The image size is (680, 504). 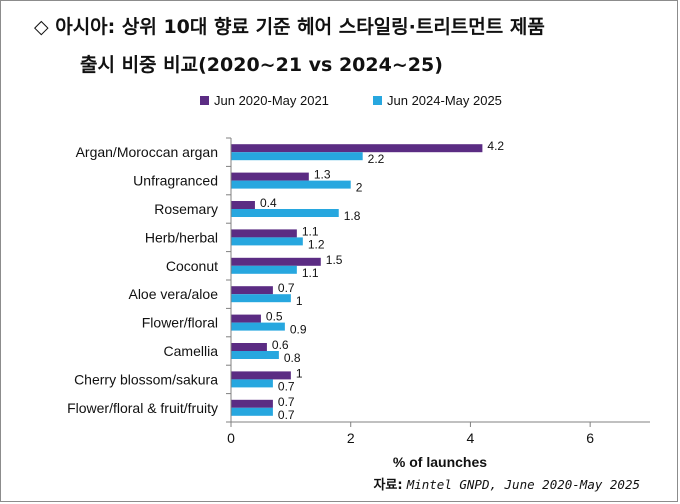 What do you see at coordinates (351, 438) in the screenshot?
I see `x-tick-label: 2` at bounding box center [351, 438].